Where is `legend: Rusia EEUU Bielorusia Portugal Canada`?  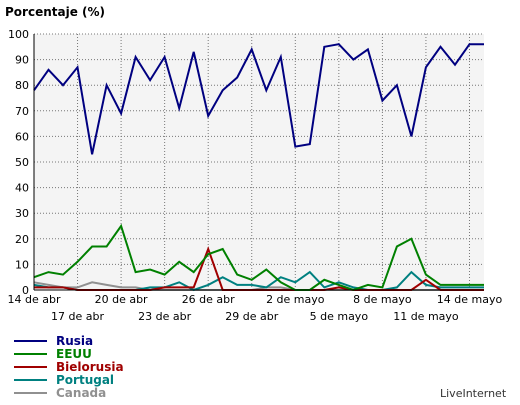 legend: Rusia EEUU Bielorusia Portugal Canada is located at coordinates (69, 366).